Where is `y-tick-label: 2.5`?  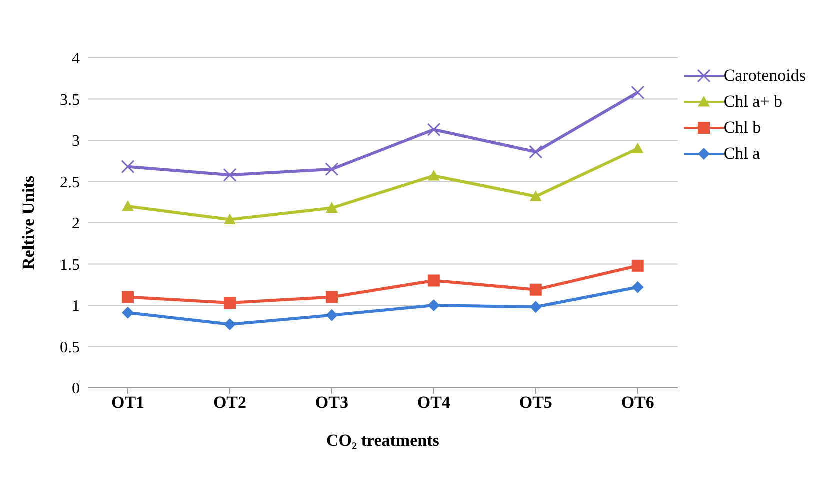
y-tick-label: 2.5 is located at coordinates (70, 183).